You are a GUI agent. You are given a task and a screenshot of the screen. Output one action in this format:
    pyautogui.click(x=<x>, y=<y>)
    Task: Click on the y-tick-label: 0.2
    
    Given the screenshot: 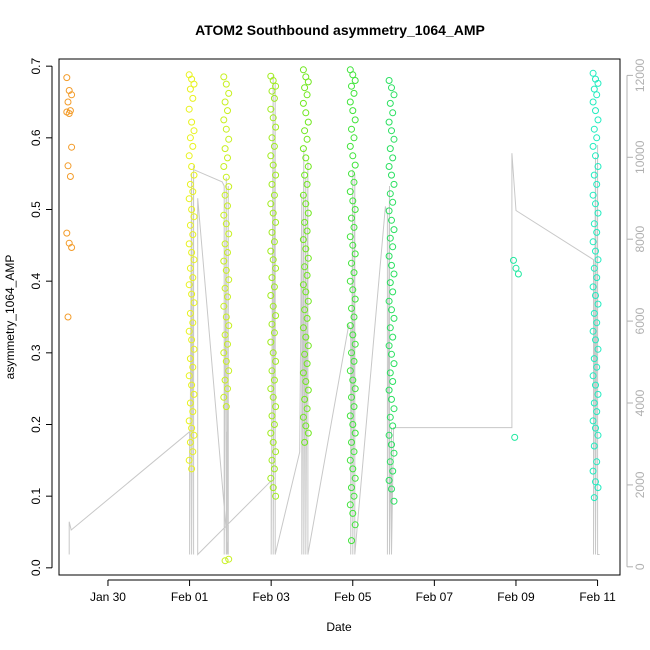 What is the action you would take?
    pyautogui.click(x=36, y=424)
    